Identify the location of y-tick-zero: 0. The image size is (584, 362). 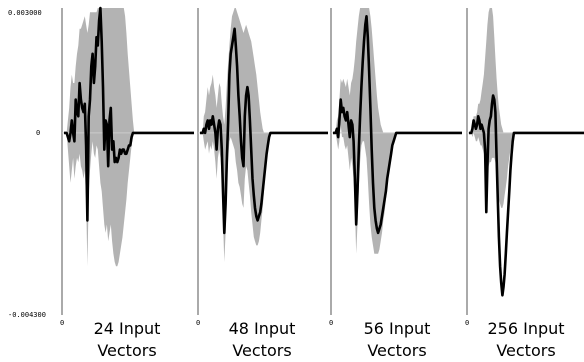
(38, 133).